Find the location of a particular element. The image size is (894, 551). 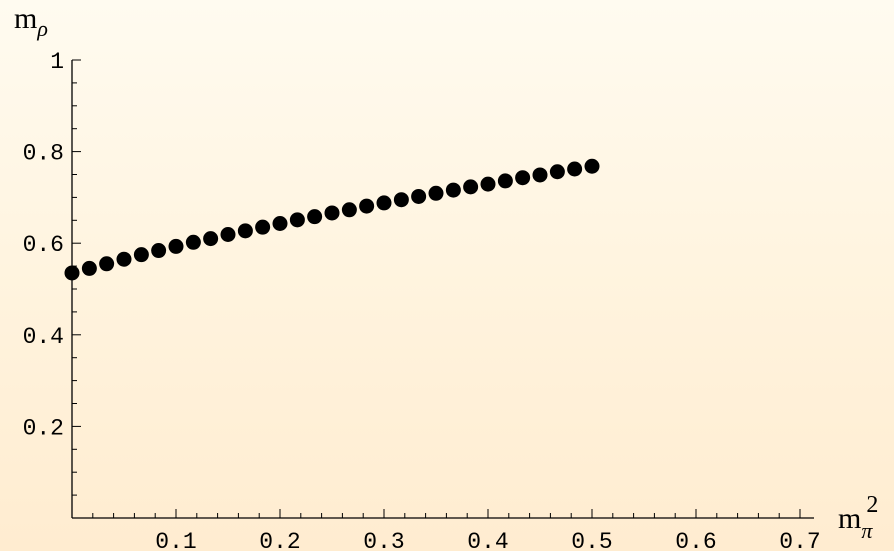

x-axis-title-base: m is located at coordinates (849, 518).